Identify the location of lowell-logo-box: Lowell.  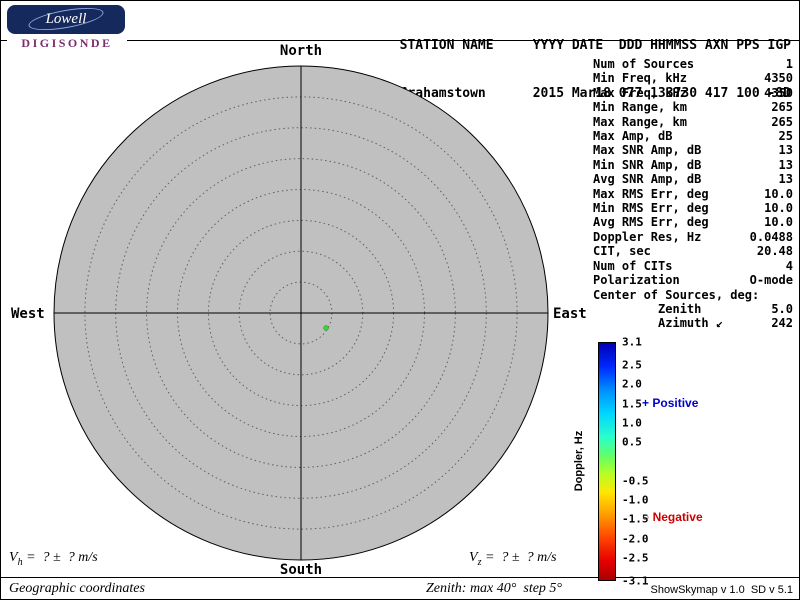
(66, 19).